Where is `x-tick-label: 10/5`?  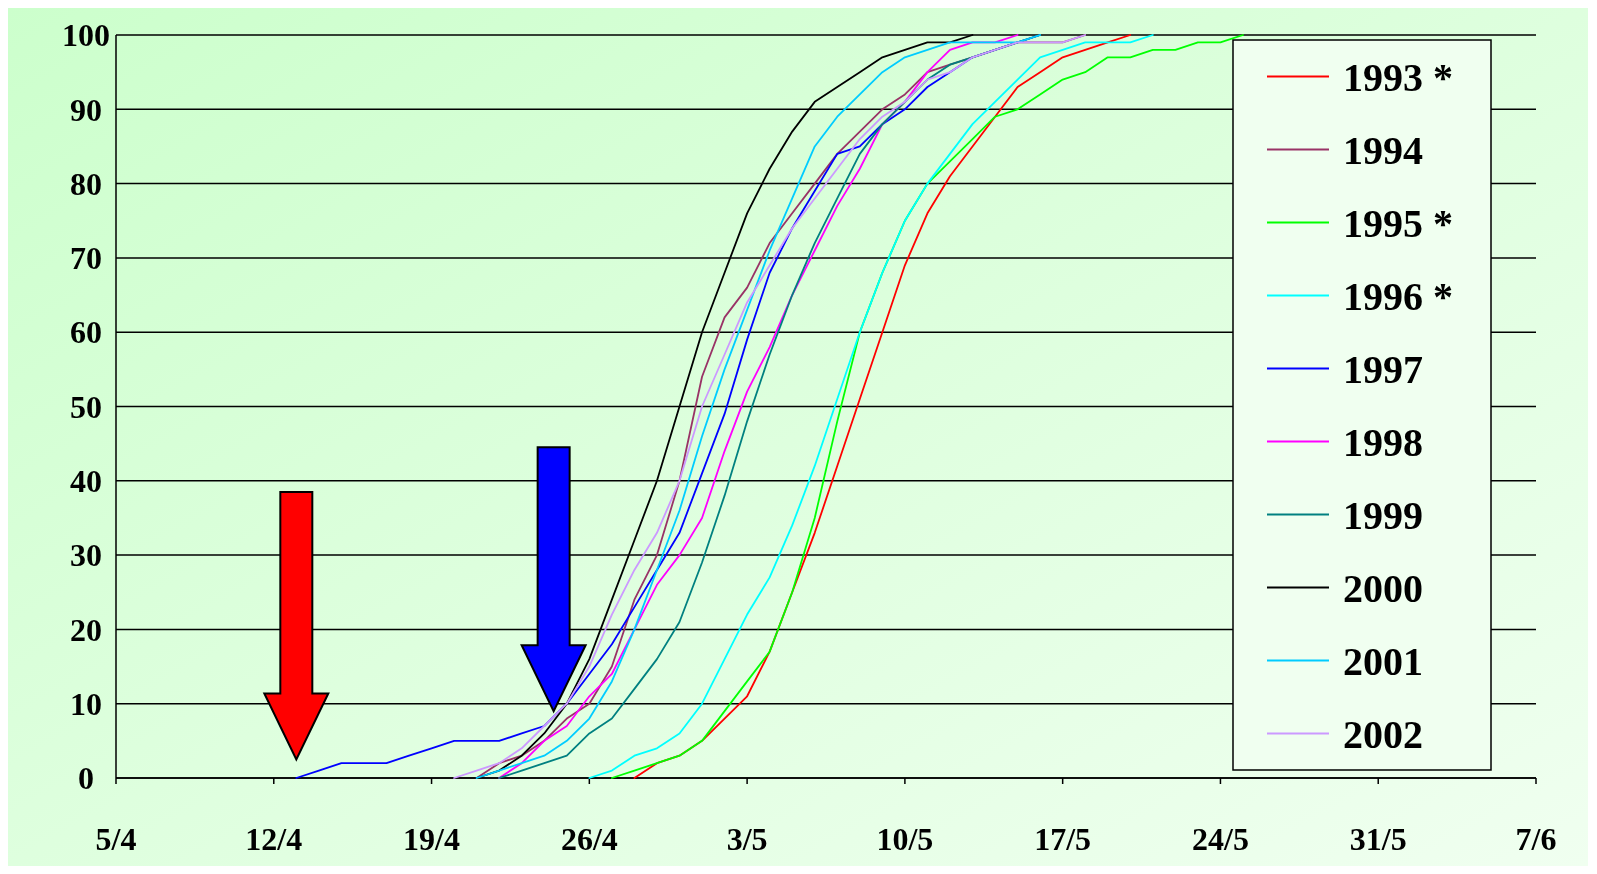 x-tick-label: 10/5 is located at coordinates (905, 839).